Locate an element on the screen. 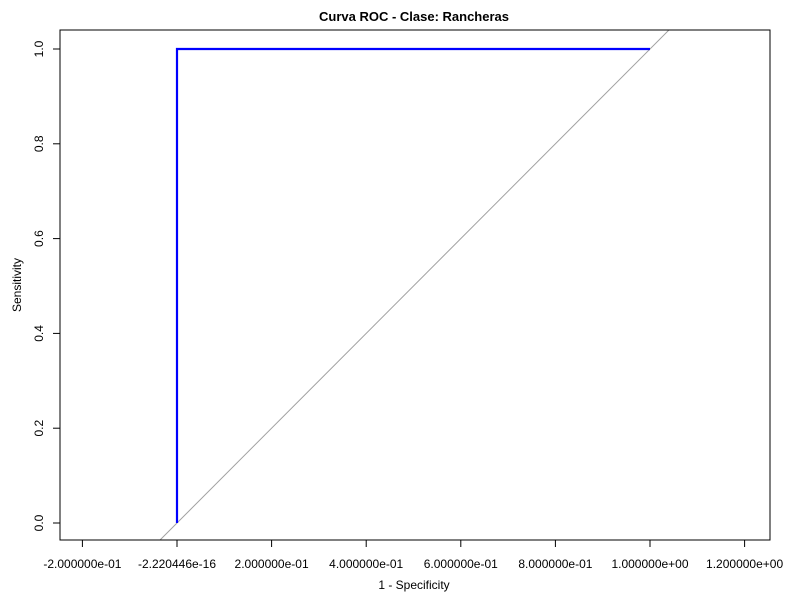 Image resolution: width=800 pixels, height=600 pixels. x-tick-label: 6.000000e-01 is located at coordinates (461, 564).